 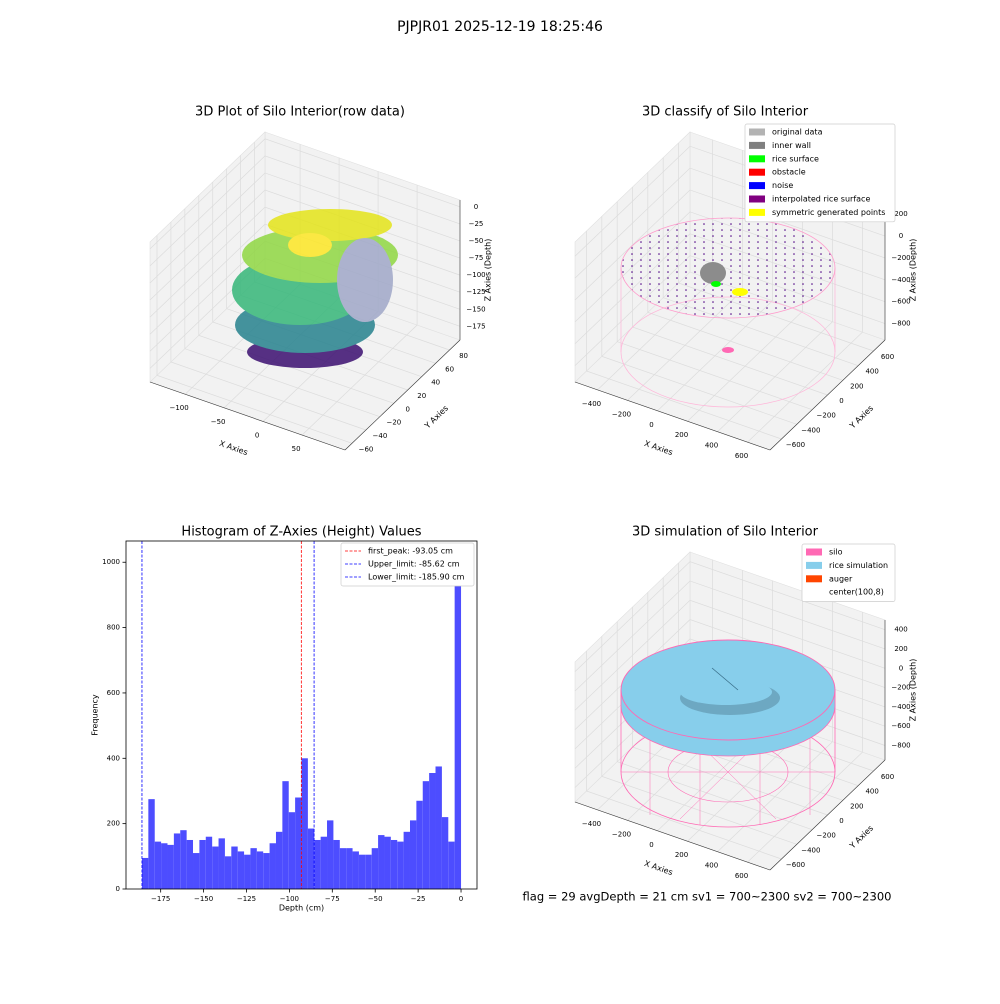 What do you see at coordinates (421, 396) in the screenshot?
I see `y-tick-label: 20` at bounding box center [421, 396].